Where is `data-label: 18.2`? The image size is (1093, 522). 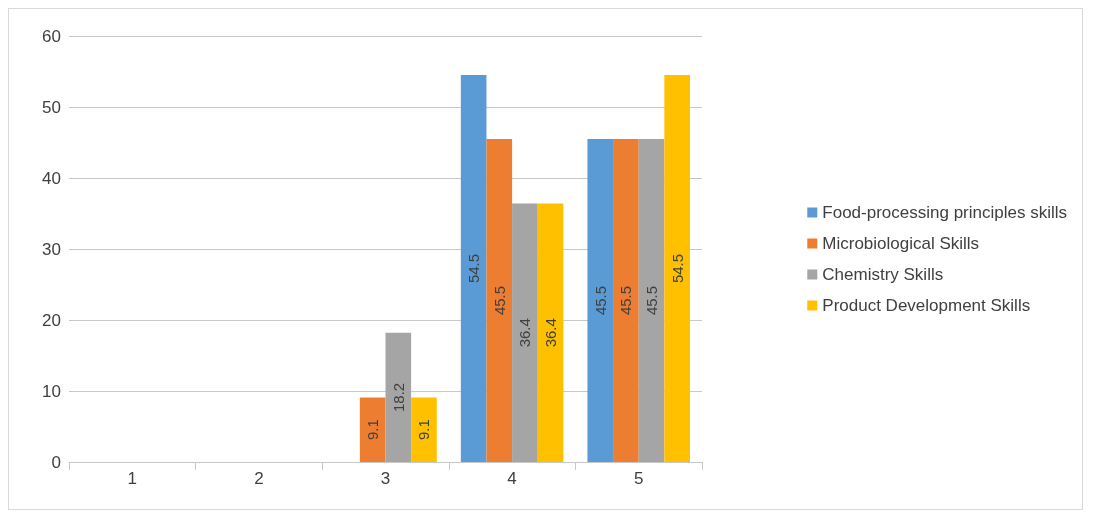
data-label: 18.2 is located at coordinates (398, 397).